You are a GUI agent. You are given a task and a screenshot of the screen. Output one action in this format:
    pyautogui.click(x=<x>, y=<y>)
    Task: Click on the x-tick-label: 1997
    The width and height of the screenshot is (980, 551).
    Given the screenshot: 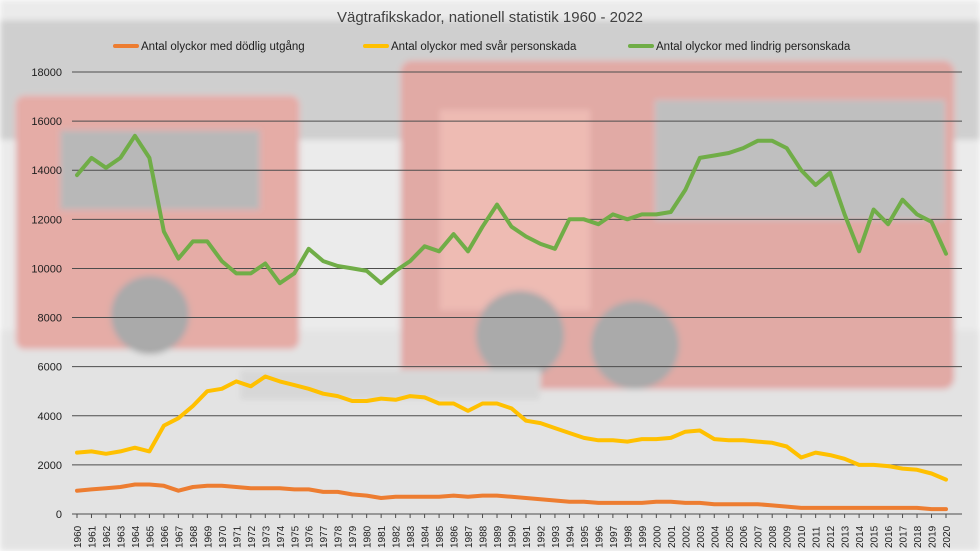 What is the action you would take?
    pyautogui.click(x=614, y=536)
    